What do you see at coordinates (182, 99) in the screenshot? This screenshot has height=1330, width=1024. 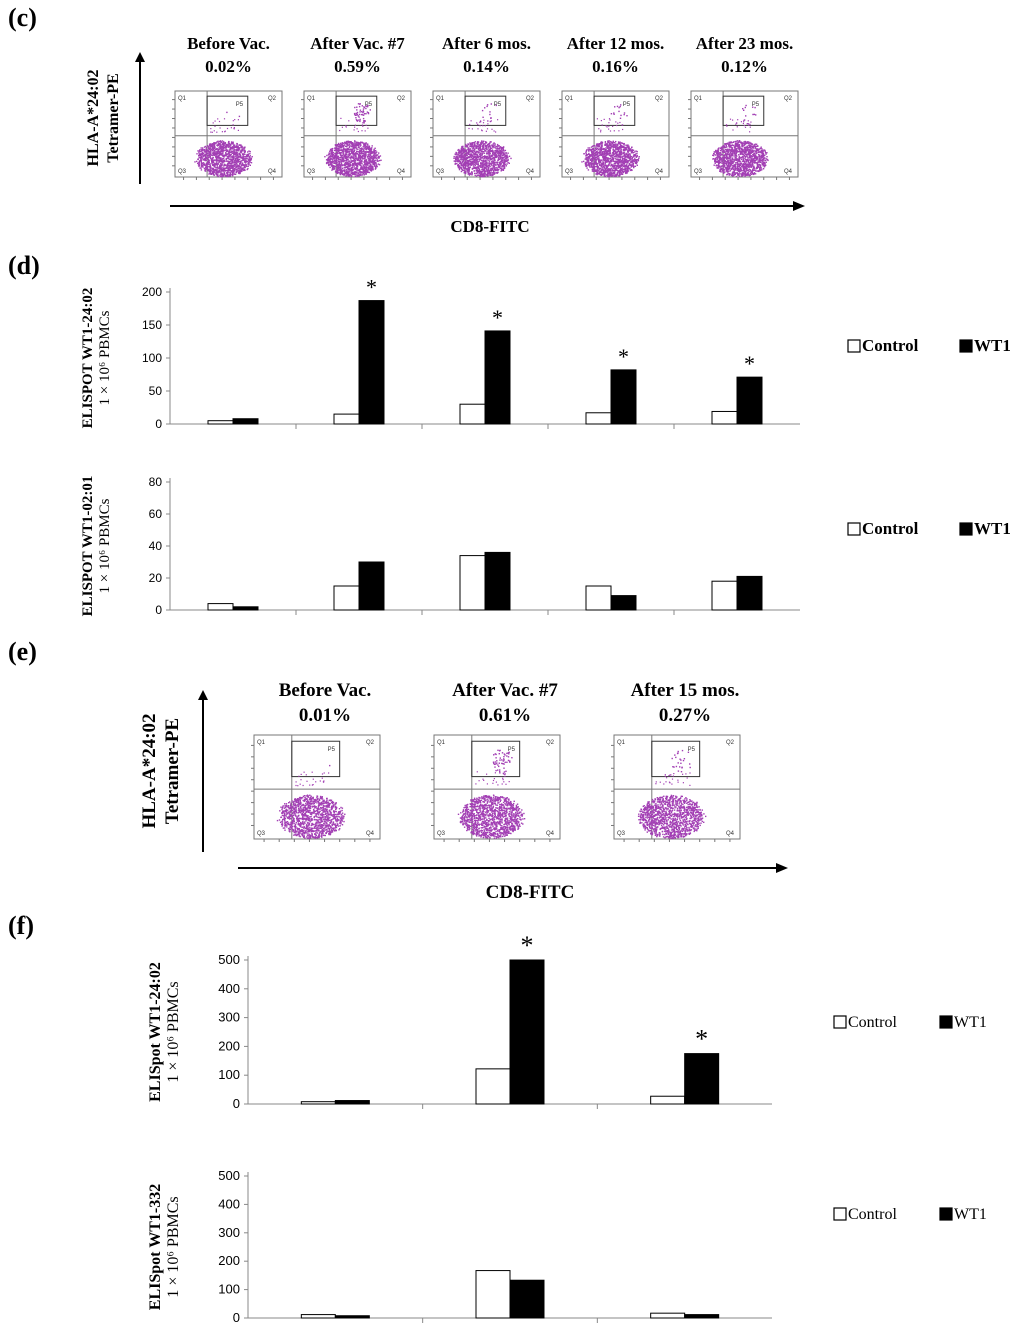 I see `quadrant-label: Q1` at bounding box center [182, 99].